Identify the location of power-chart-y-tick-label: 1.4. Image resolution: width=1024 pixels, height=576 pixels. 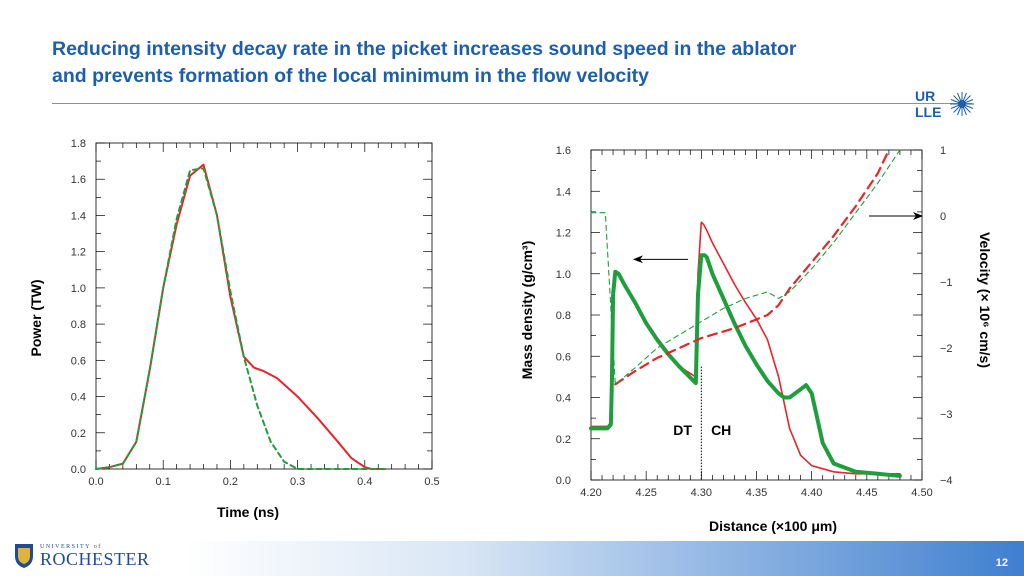
(78, 216).